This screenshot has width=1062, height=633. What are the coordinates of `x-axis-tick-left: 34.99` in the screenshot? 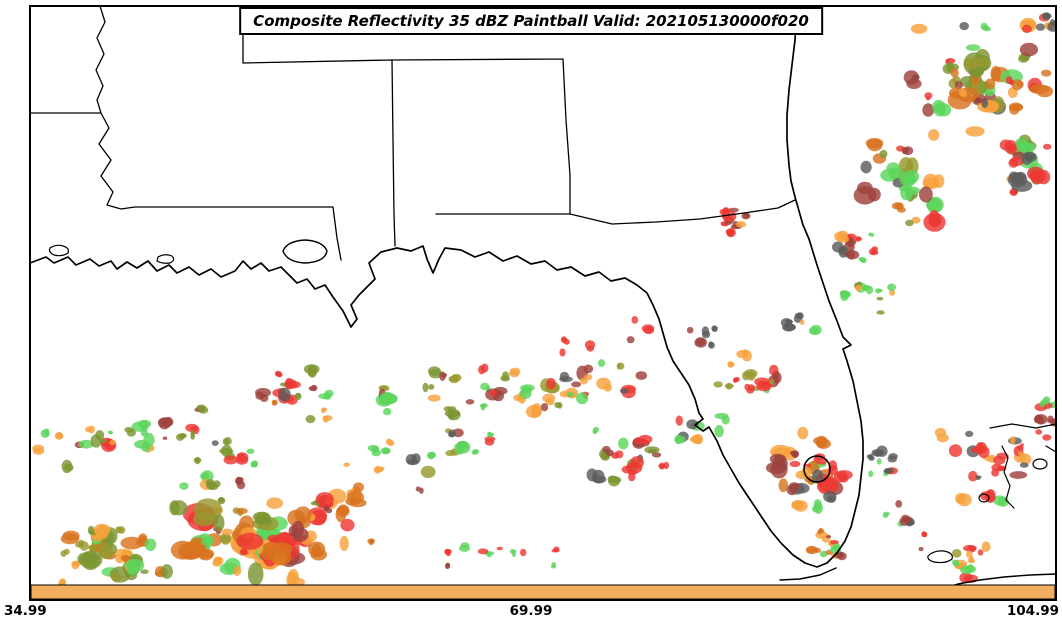 It's located at (25, 611).